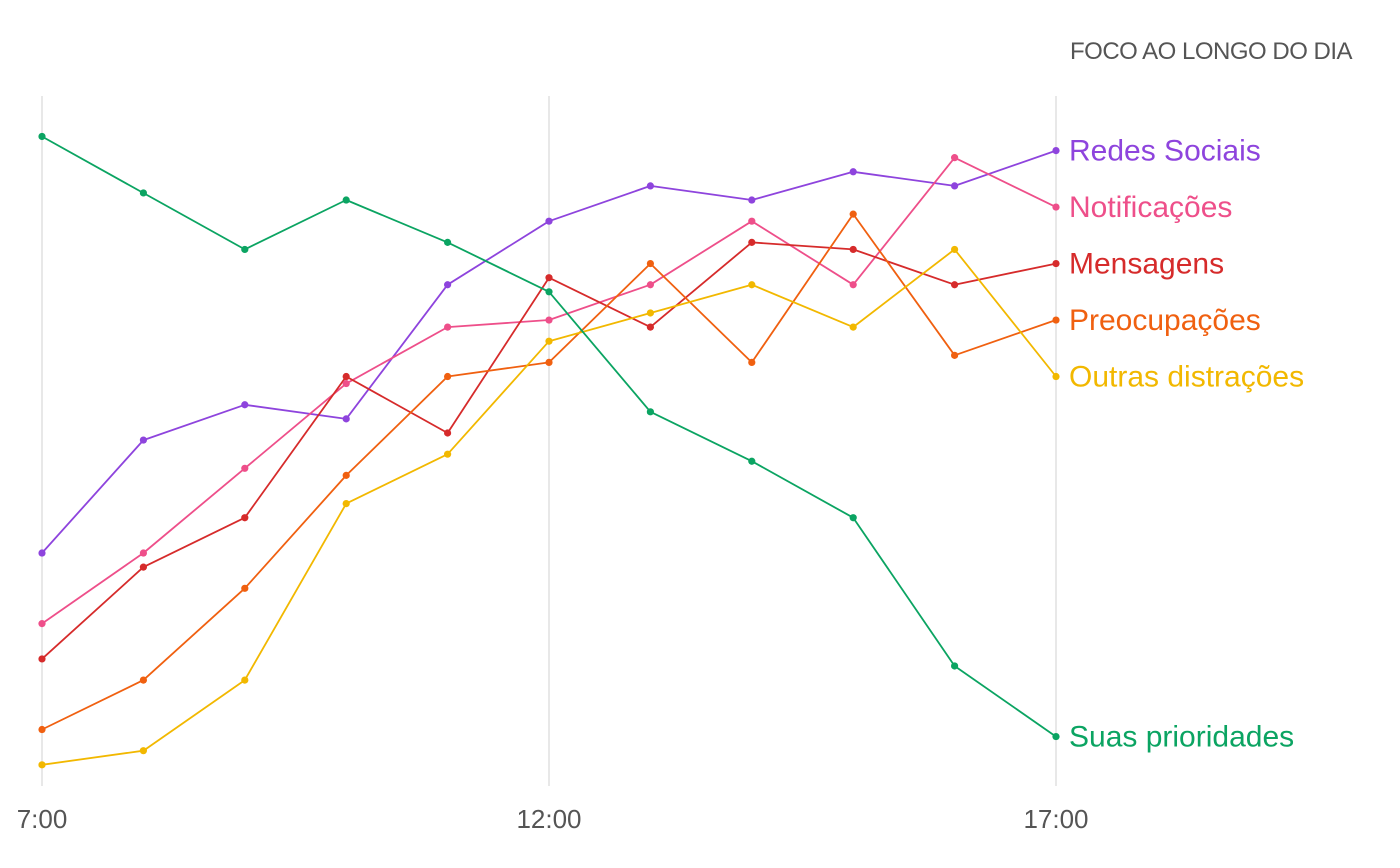  Describe the element at coordinates (42, 819) in the screenshot. I see `x-tick-label: 7:00` at that location.